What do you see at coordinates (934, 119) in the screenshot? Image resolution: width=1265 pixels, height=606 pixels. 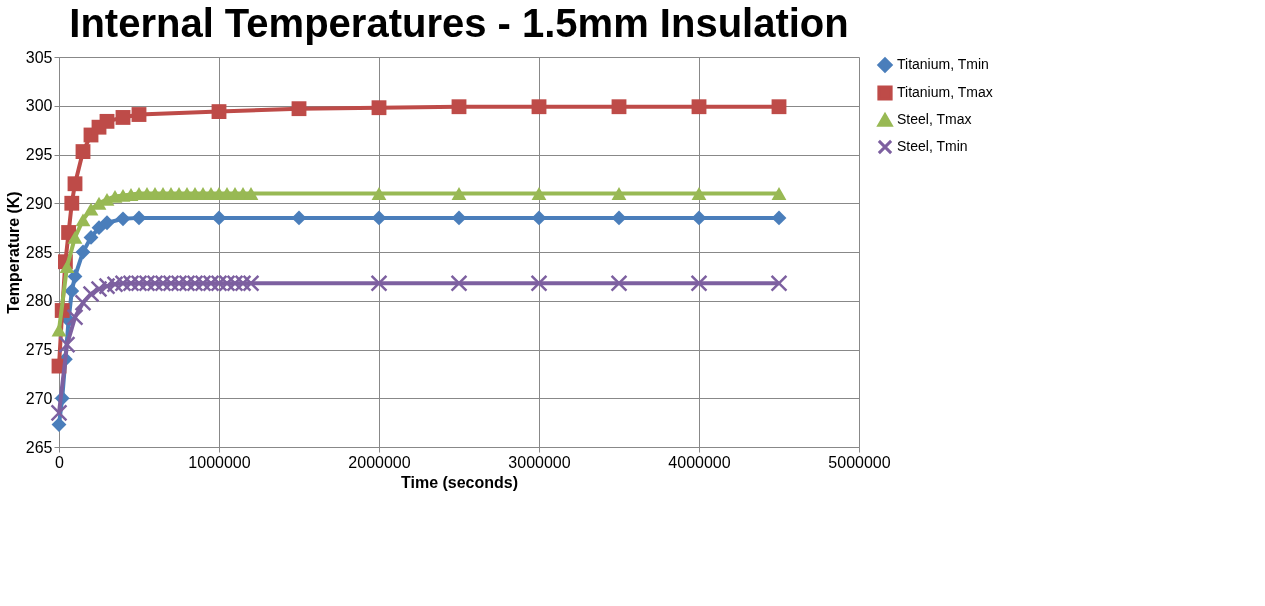 I see `legend-label: Steel, Tmax` at bounding box center [934, 119].